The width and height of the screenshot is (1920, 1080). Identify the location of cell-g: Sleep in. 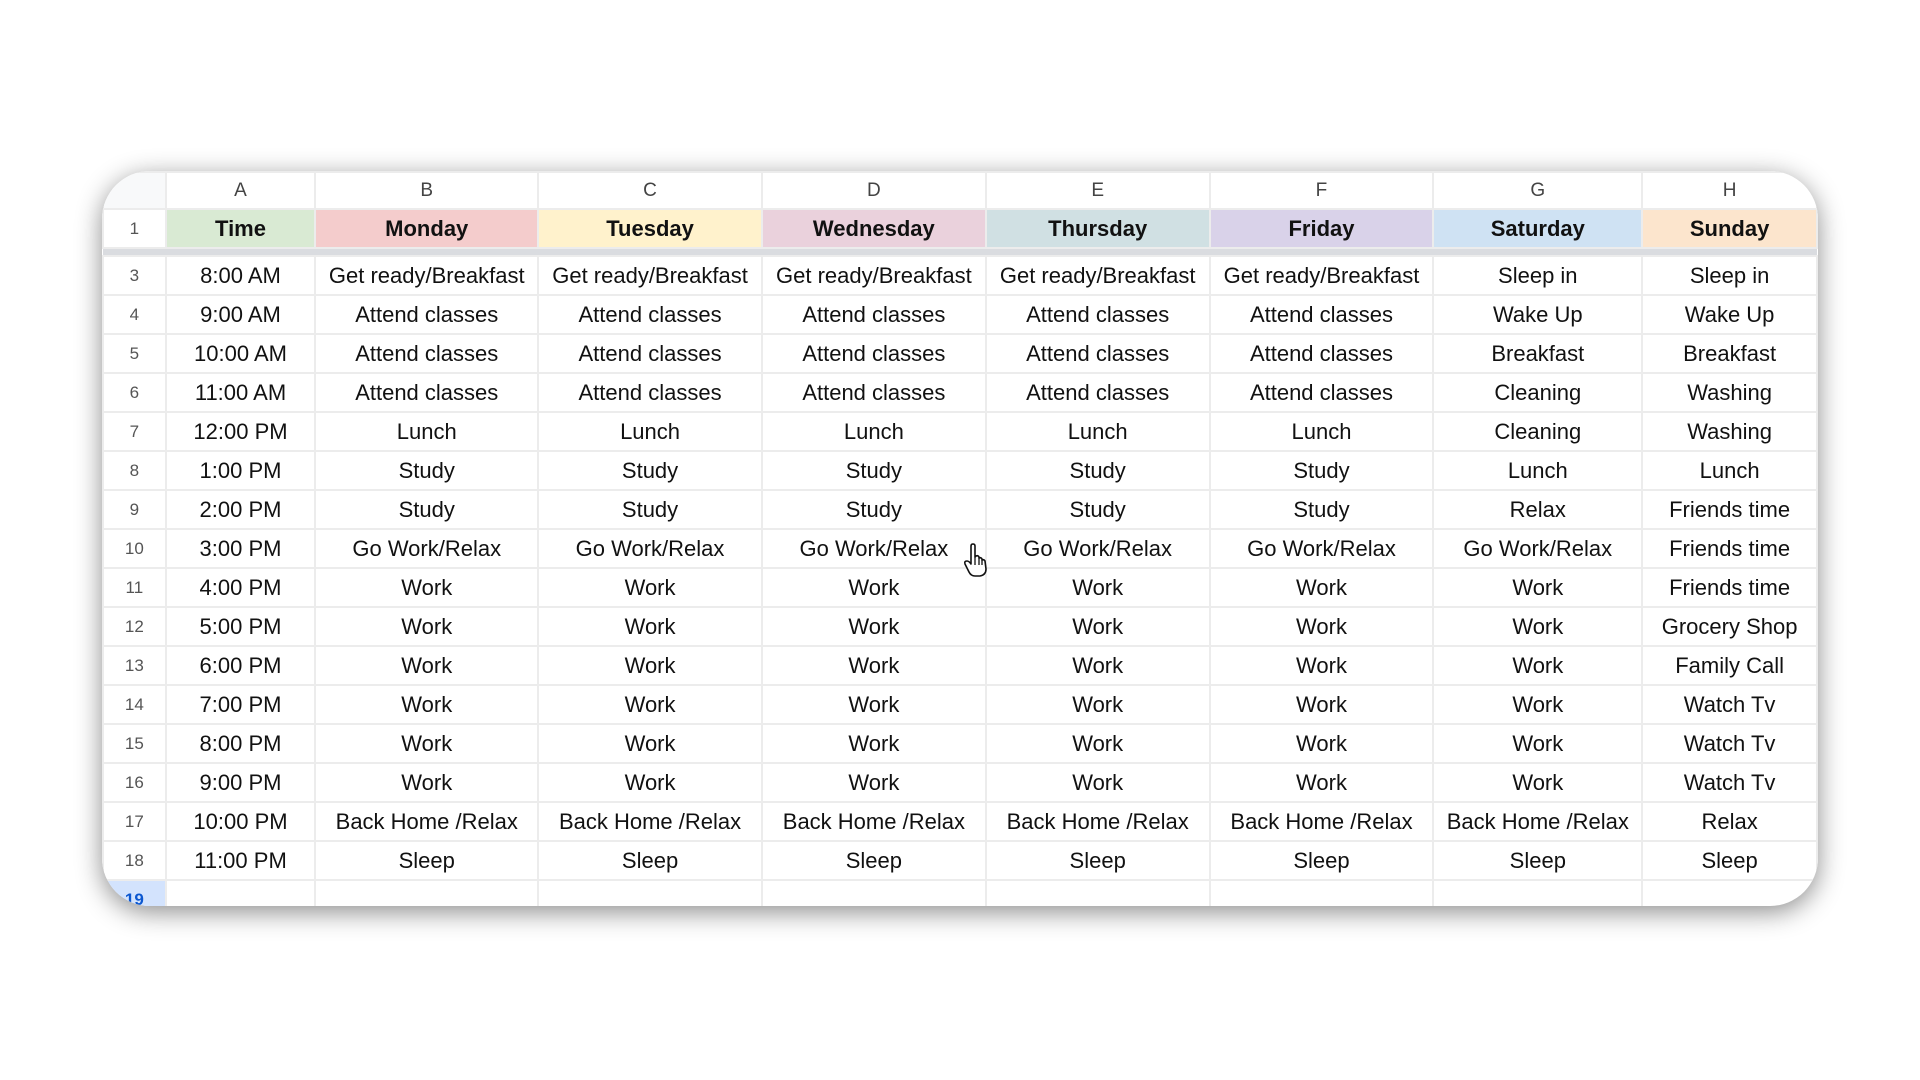
(1538, 275).